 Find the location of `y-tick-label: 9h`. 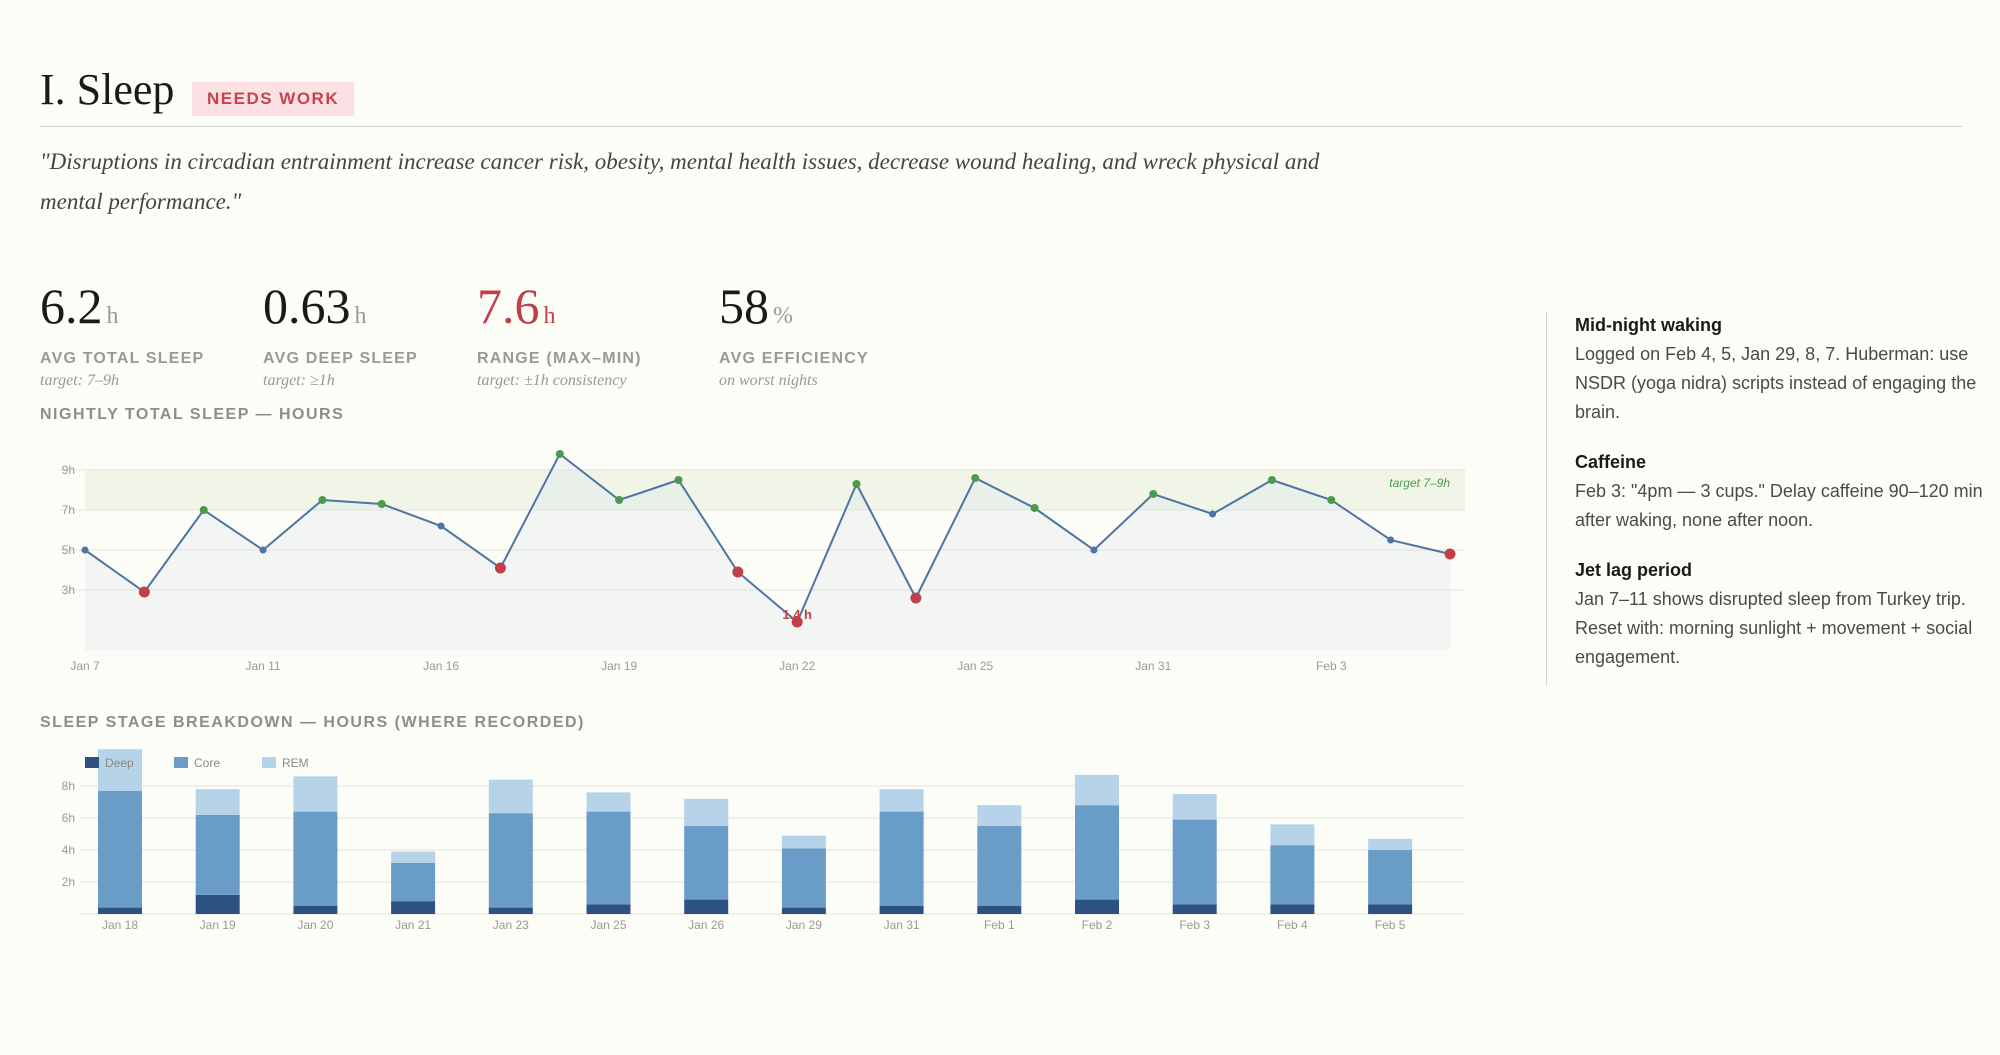

y-tick-label: 9h is located at coordinates (68, 470).